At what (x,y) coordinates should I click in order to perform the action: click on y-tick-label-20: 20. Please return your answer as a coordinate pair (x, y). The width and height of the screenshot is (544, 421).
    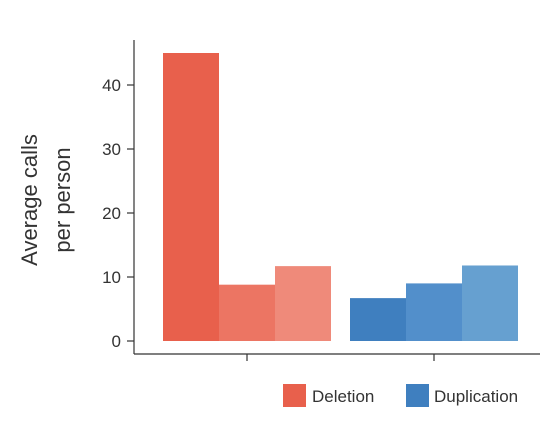
    Looking at the image, I should click on (111, 213).